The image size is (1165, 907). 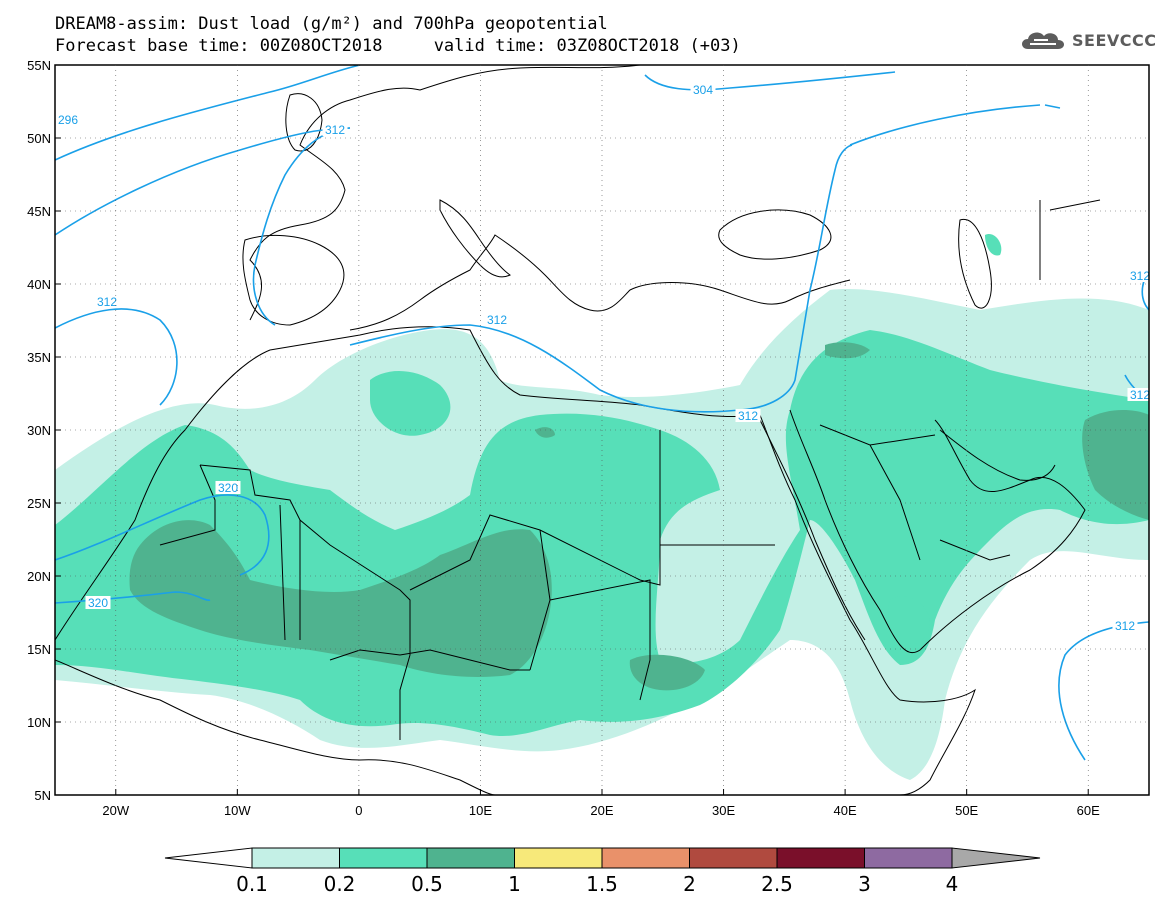 What do you see at coordinates (723, 810) in the screenshot?
I see `lon-tick-label: 30E` at bounding box center [723, 810].